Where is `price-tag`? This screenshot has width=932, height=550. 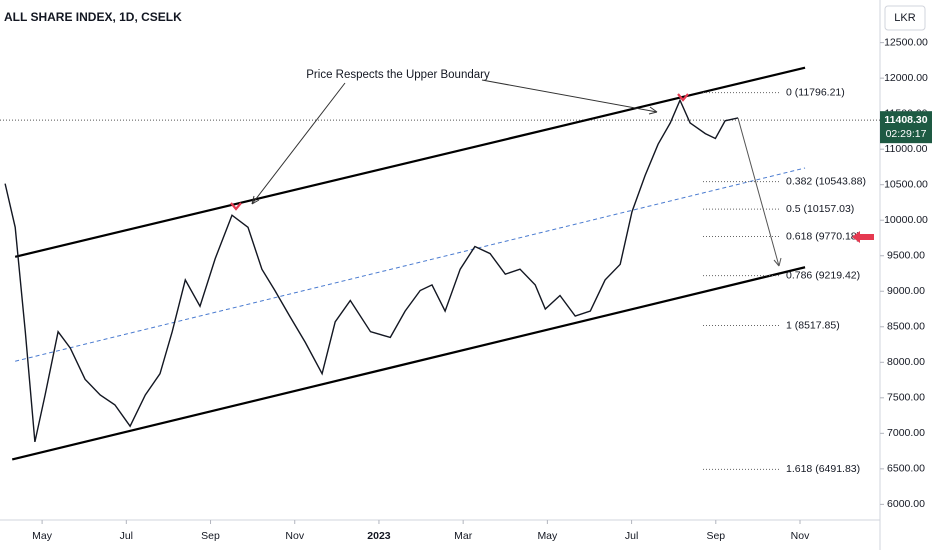 price-tag is located at coordinates (906, 127).